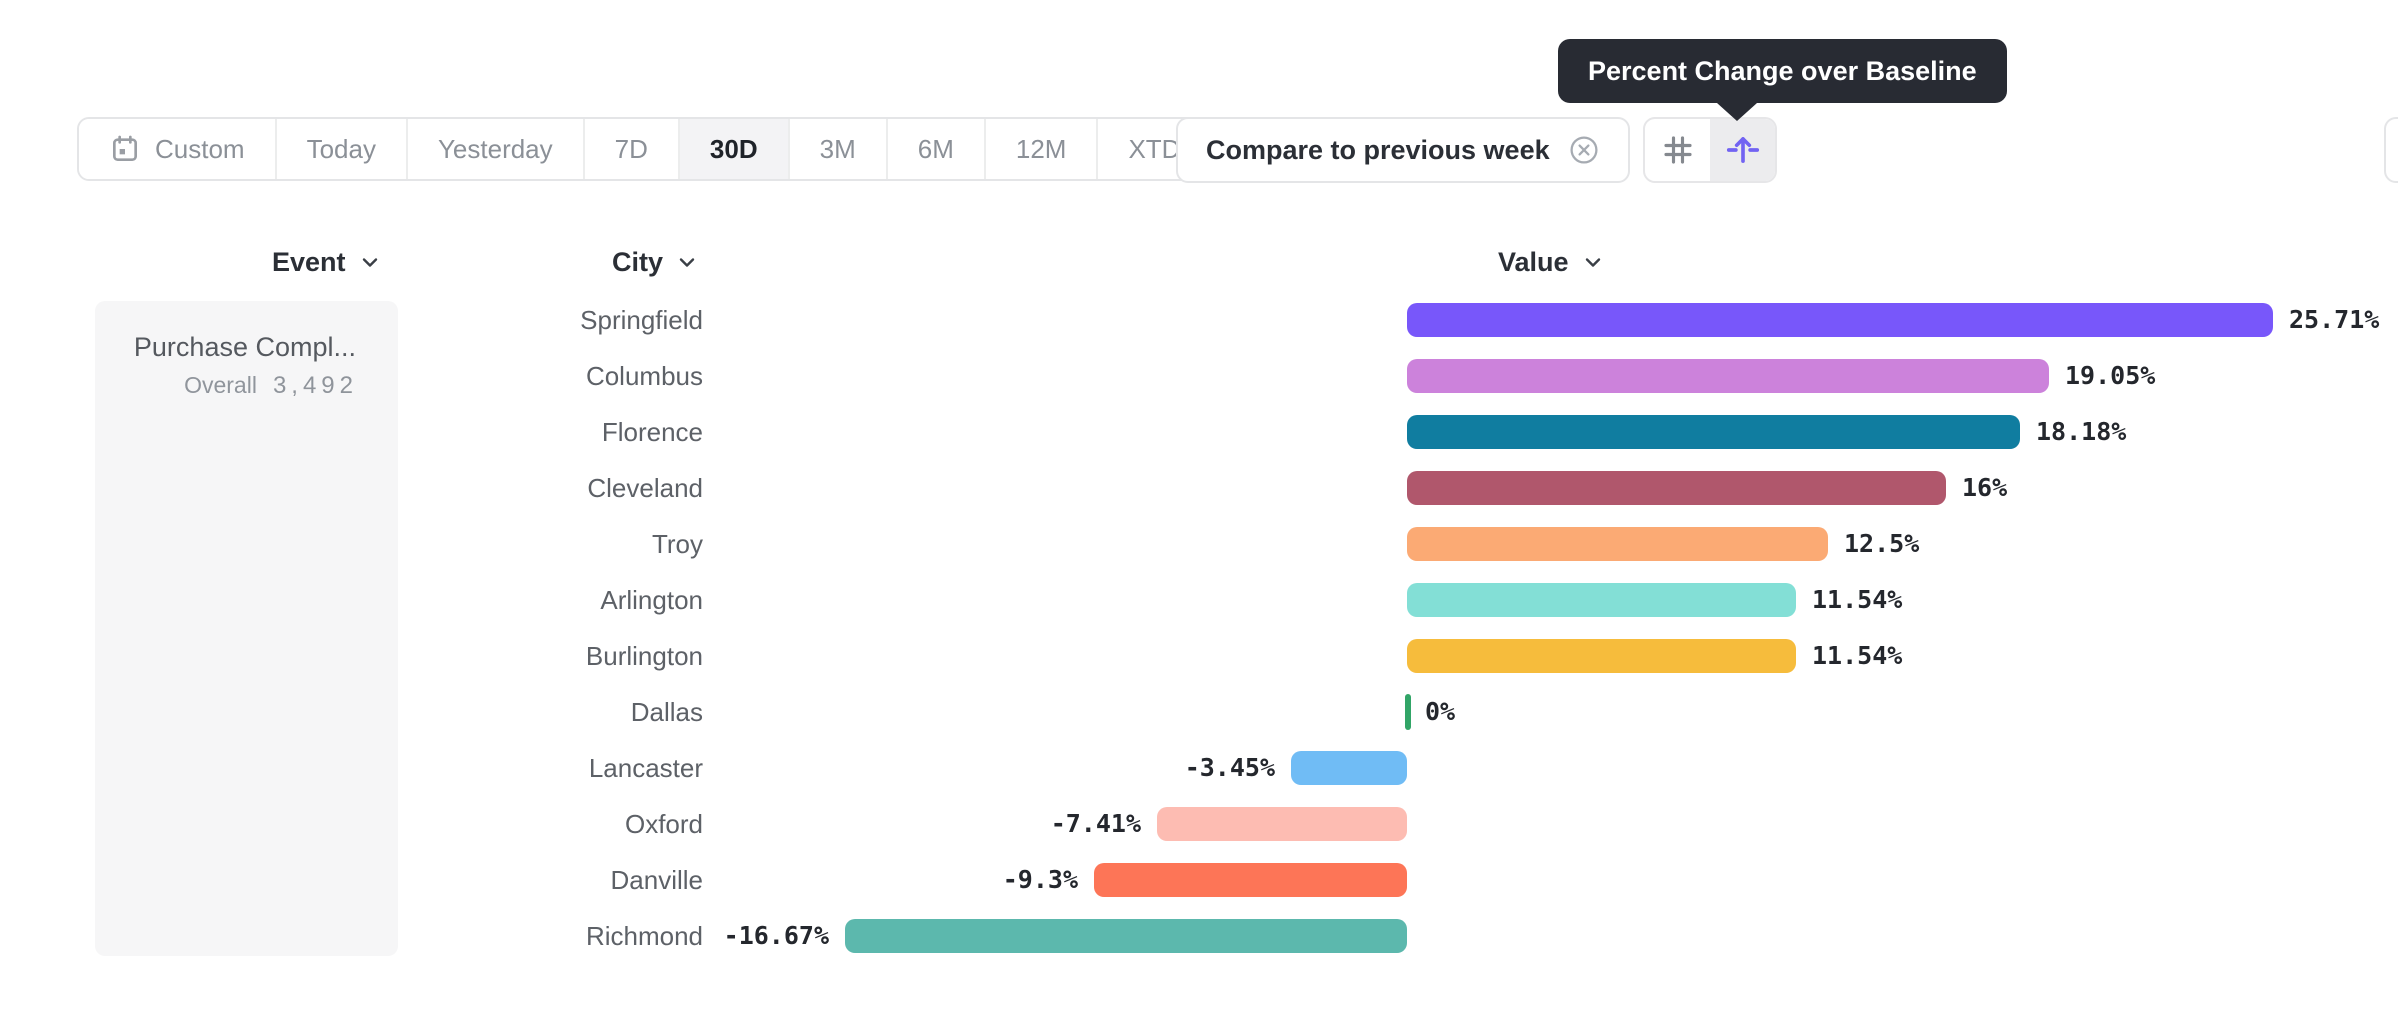  Describe the element at coordinates (838, 149) in the screenshot. I see `date-range-3m-button: 3M` at that location.